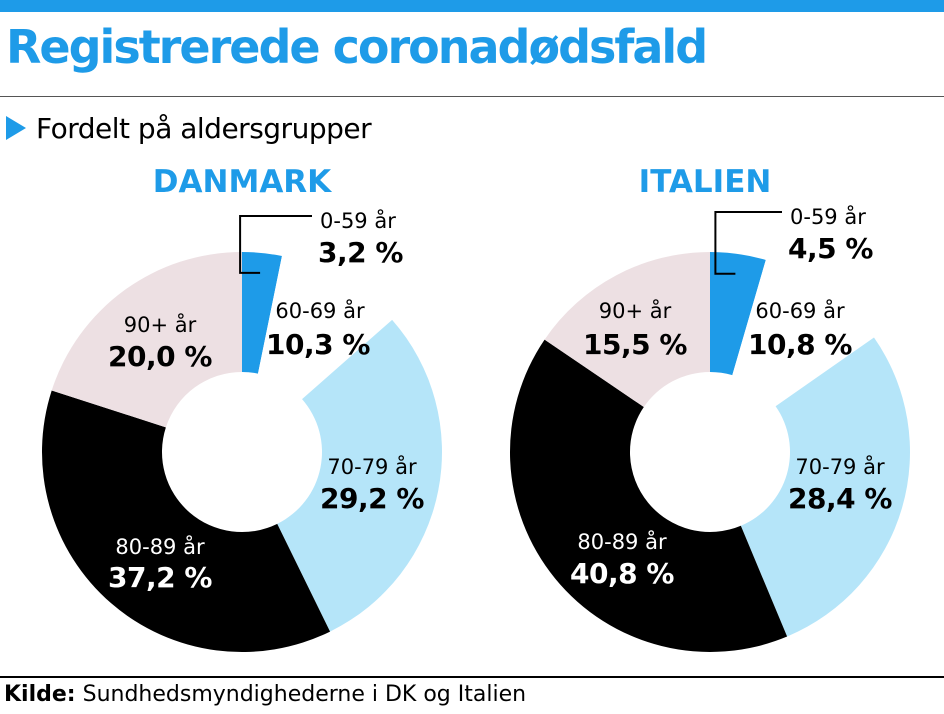 The width and height of the screenshot is (944, 714). Describe the element at coordinates (301, 694) in the screenshot. I see `source-text: Sundhedsmyndighederne i DK og Italien` at that location.